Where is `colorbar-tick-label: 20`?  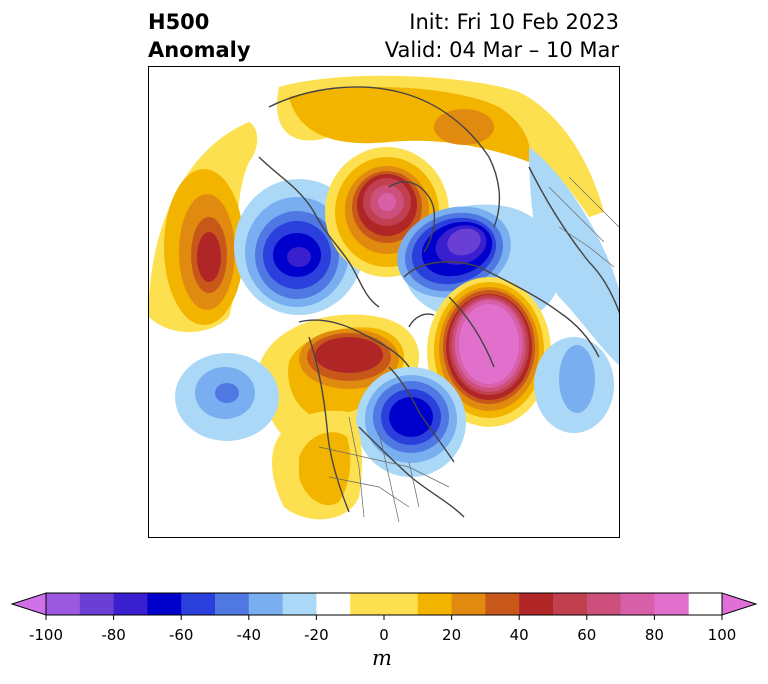 colorbar-tick-label: 20 is located at coordinates (452, 635).